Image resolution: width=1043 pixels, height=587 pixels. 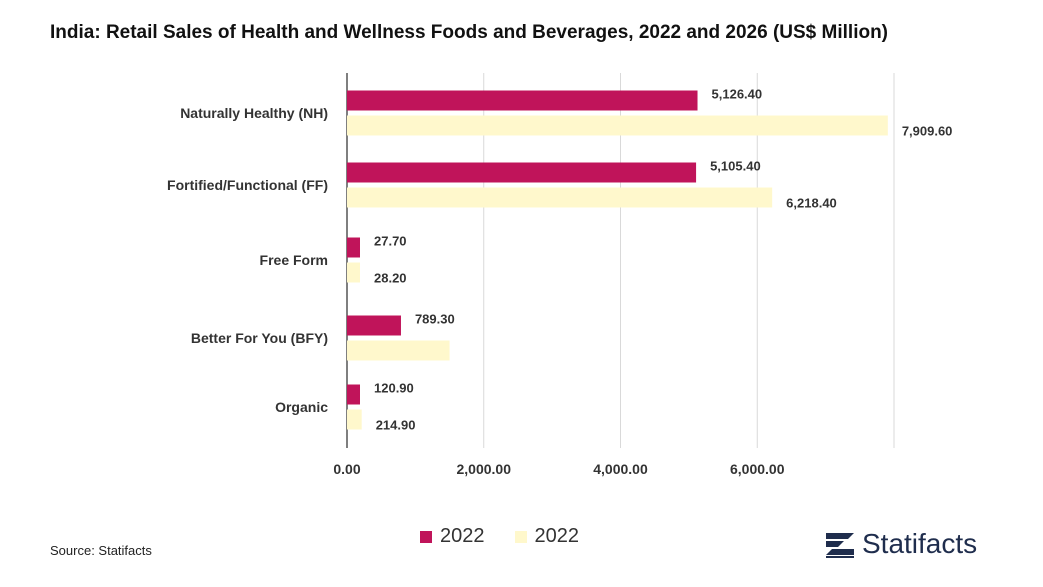 I want to click on legend-swatch-series-b, so click(x=520, y=536).